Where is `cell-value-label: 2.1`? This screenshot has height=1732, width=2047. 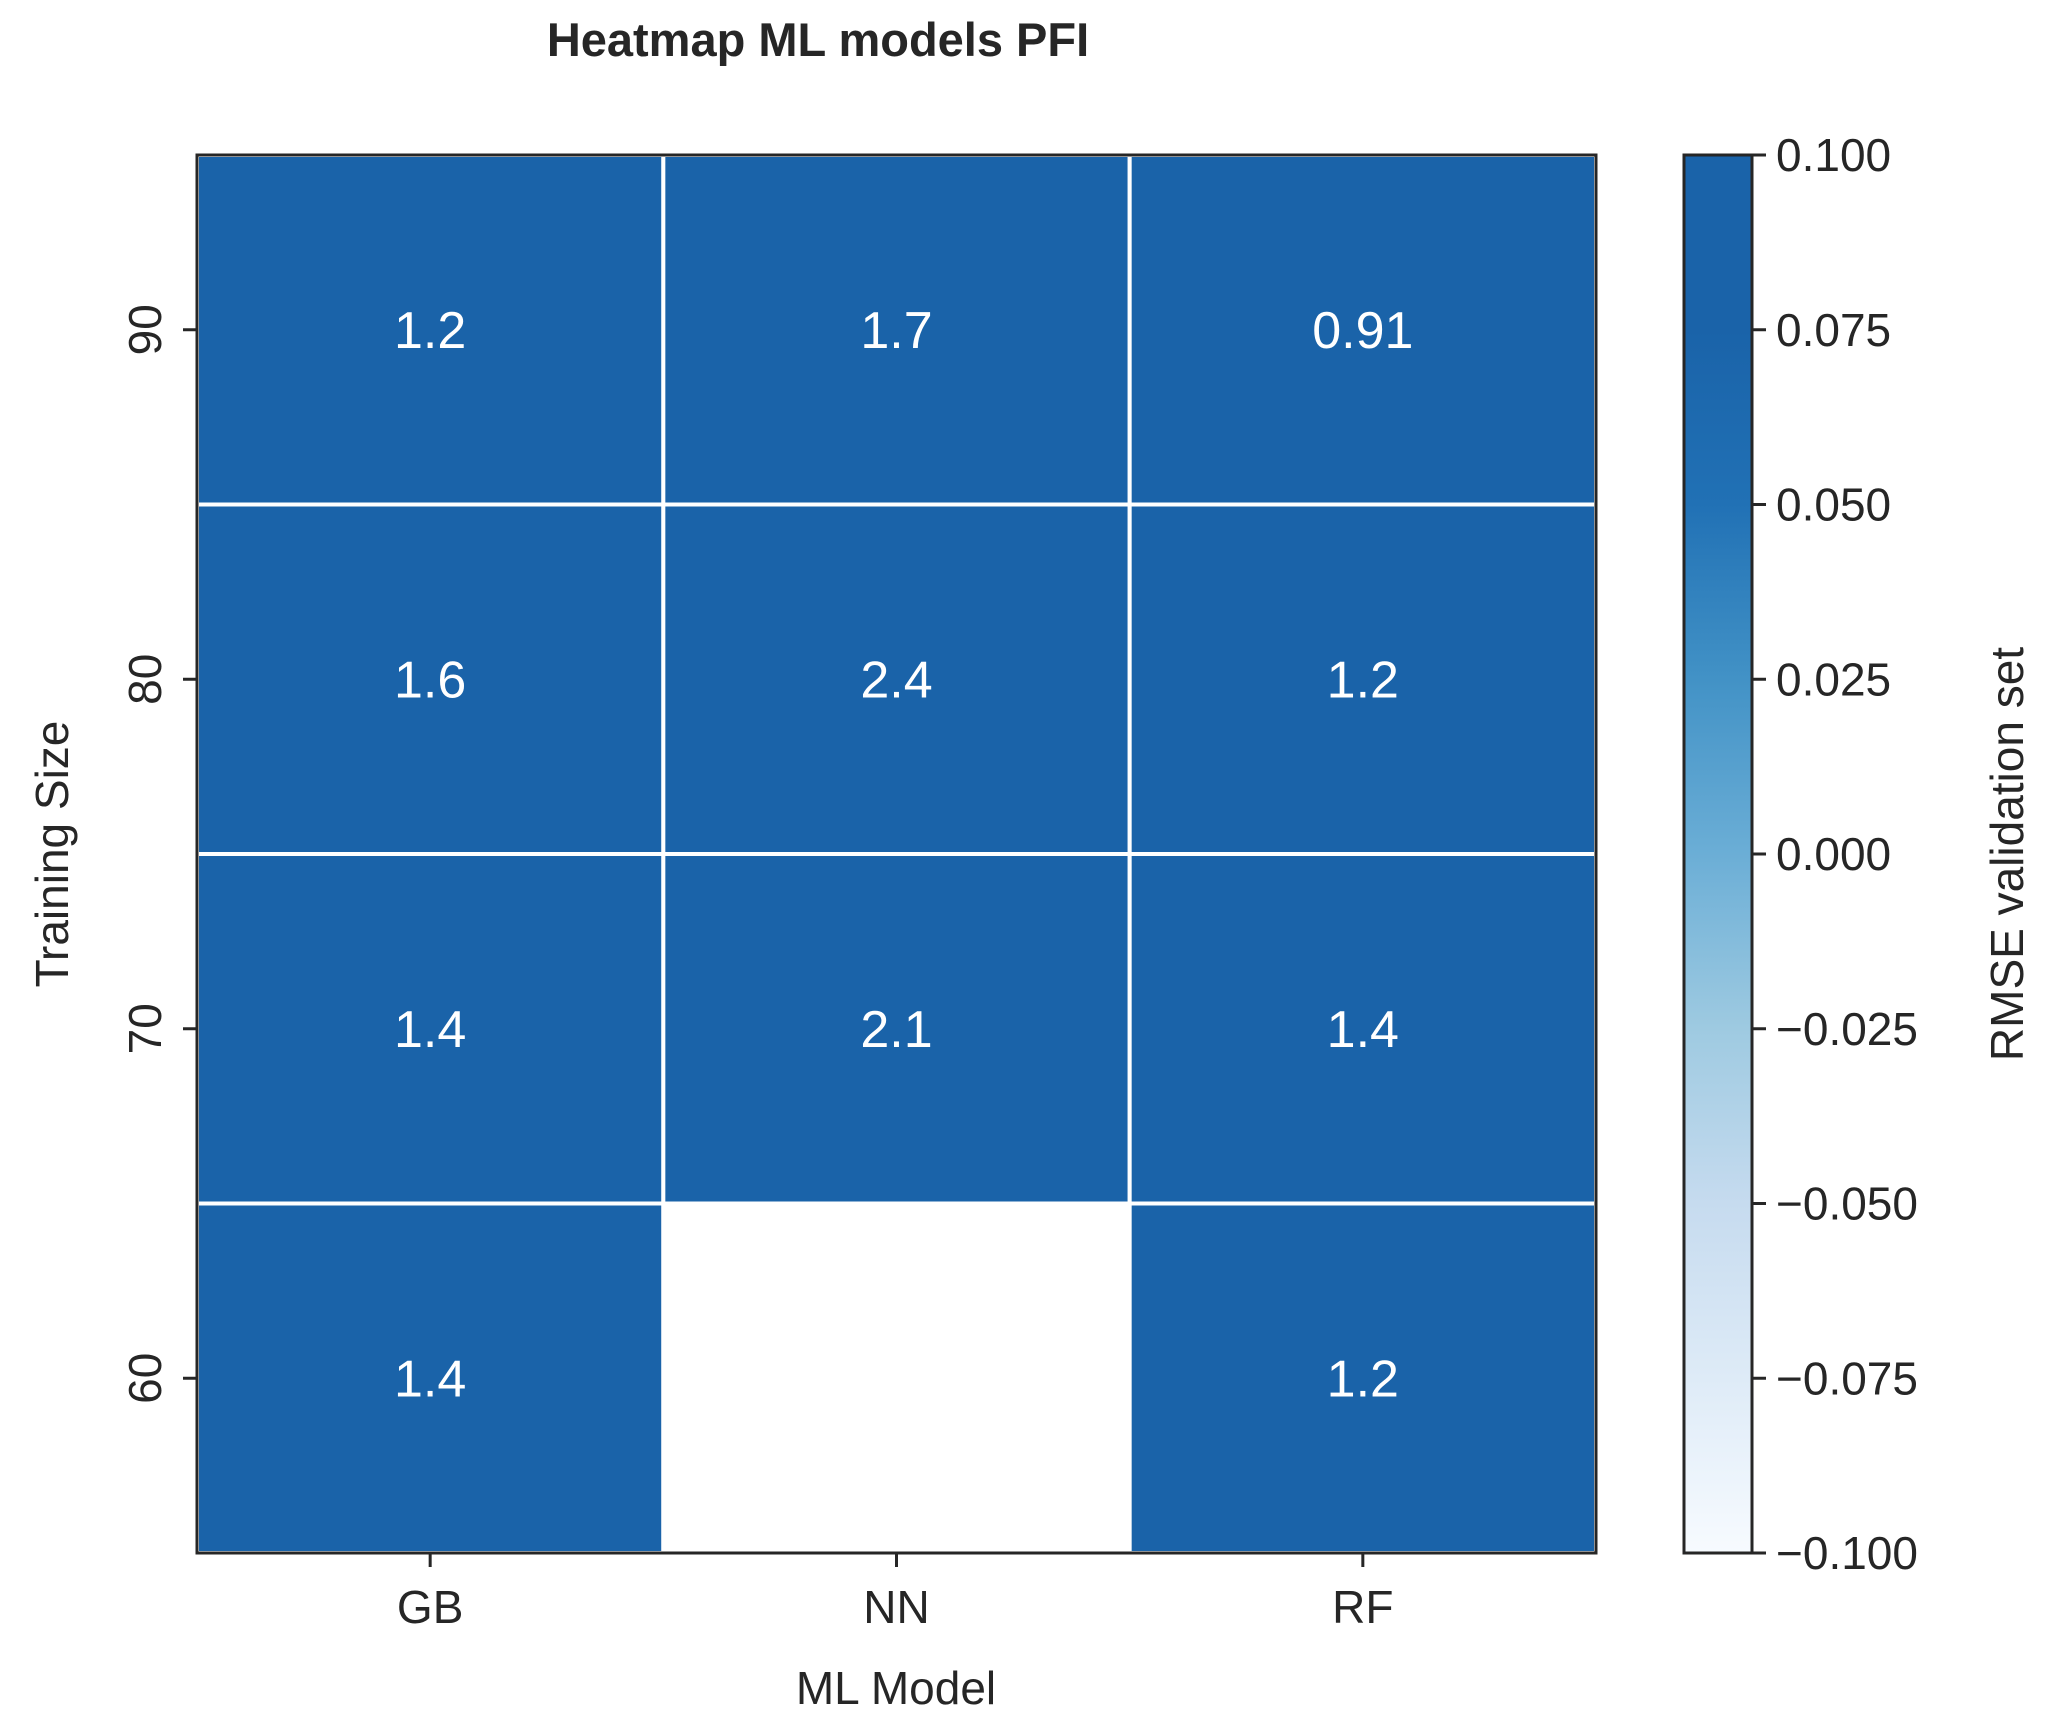
cell-value-label: 2.1 is located at coordinates (896, 1030).